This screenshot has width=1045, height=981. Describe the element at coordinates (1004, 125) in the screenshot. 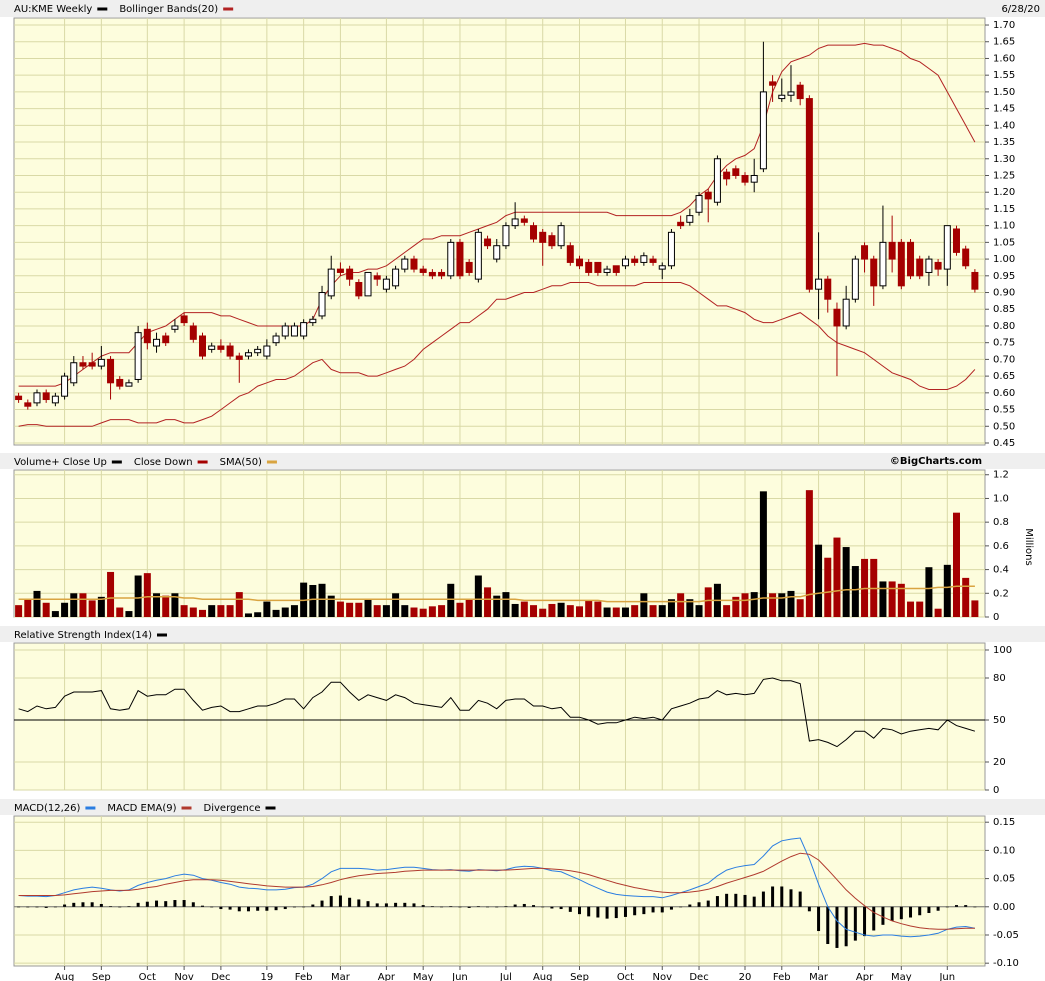

I see `y-tick-label: 1.40` at that location.